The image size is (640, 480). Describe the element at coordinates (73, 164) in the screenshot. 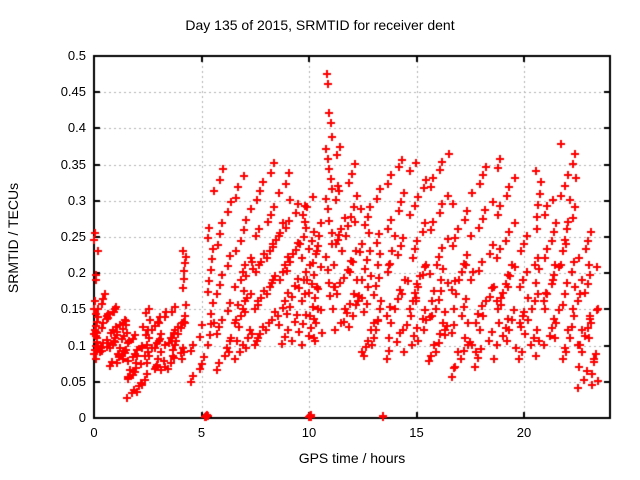

I see `y-tick-label: 0.35` at that location.